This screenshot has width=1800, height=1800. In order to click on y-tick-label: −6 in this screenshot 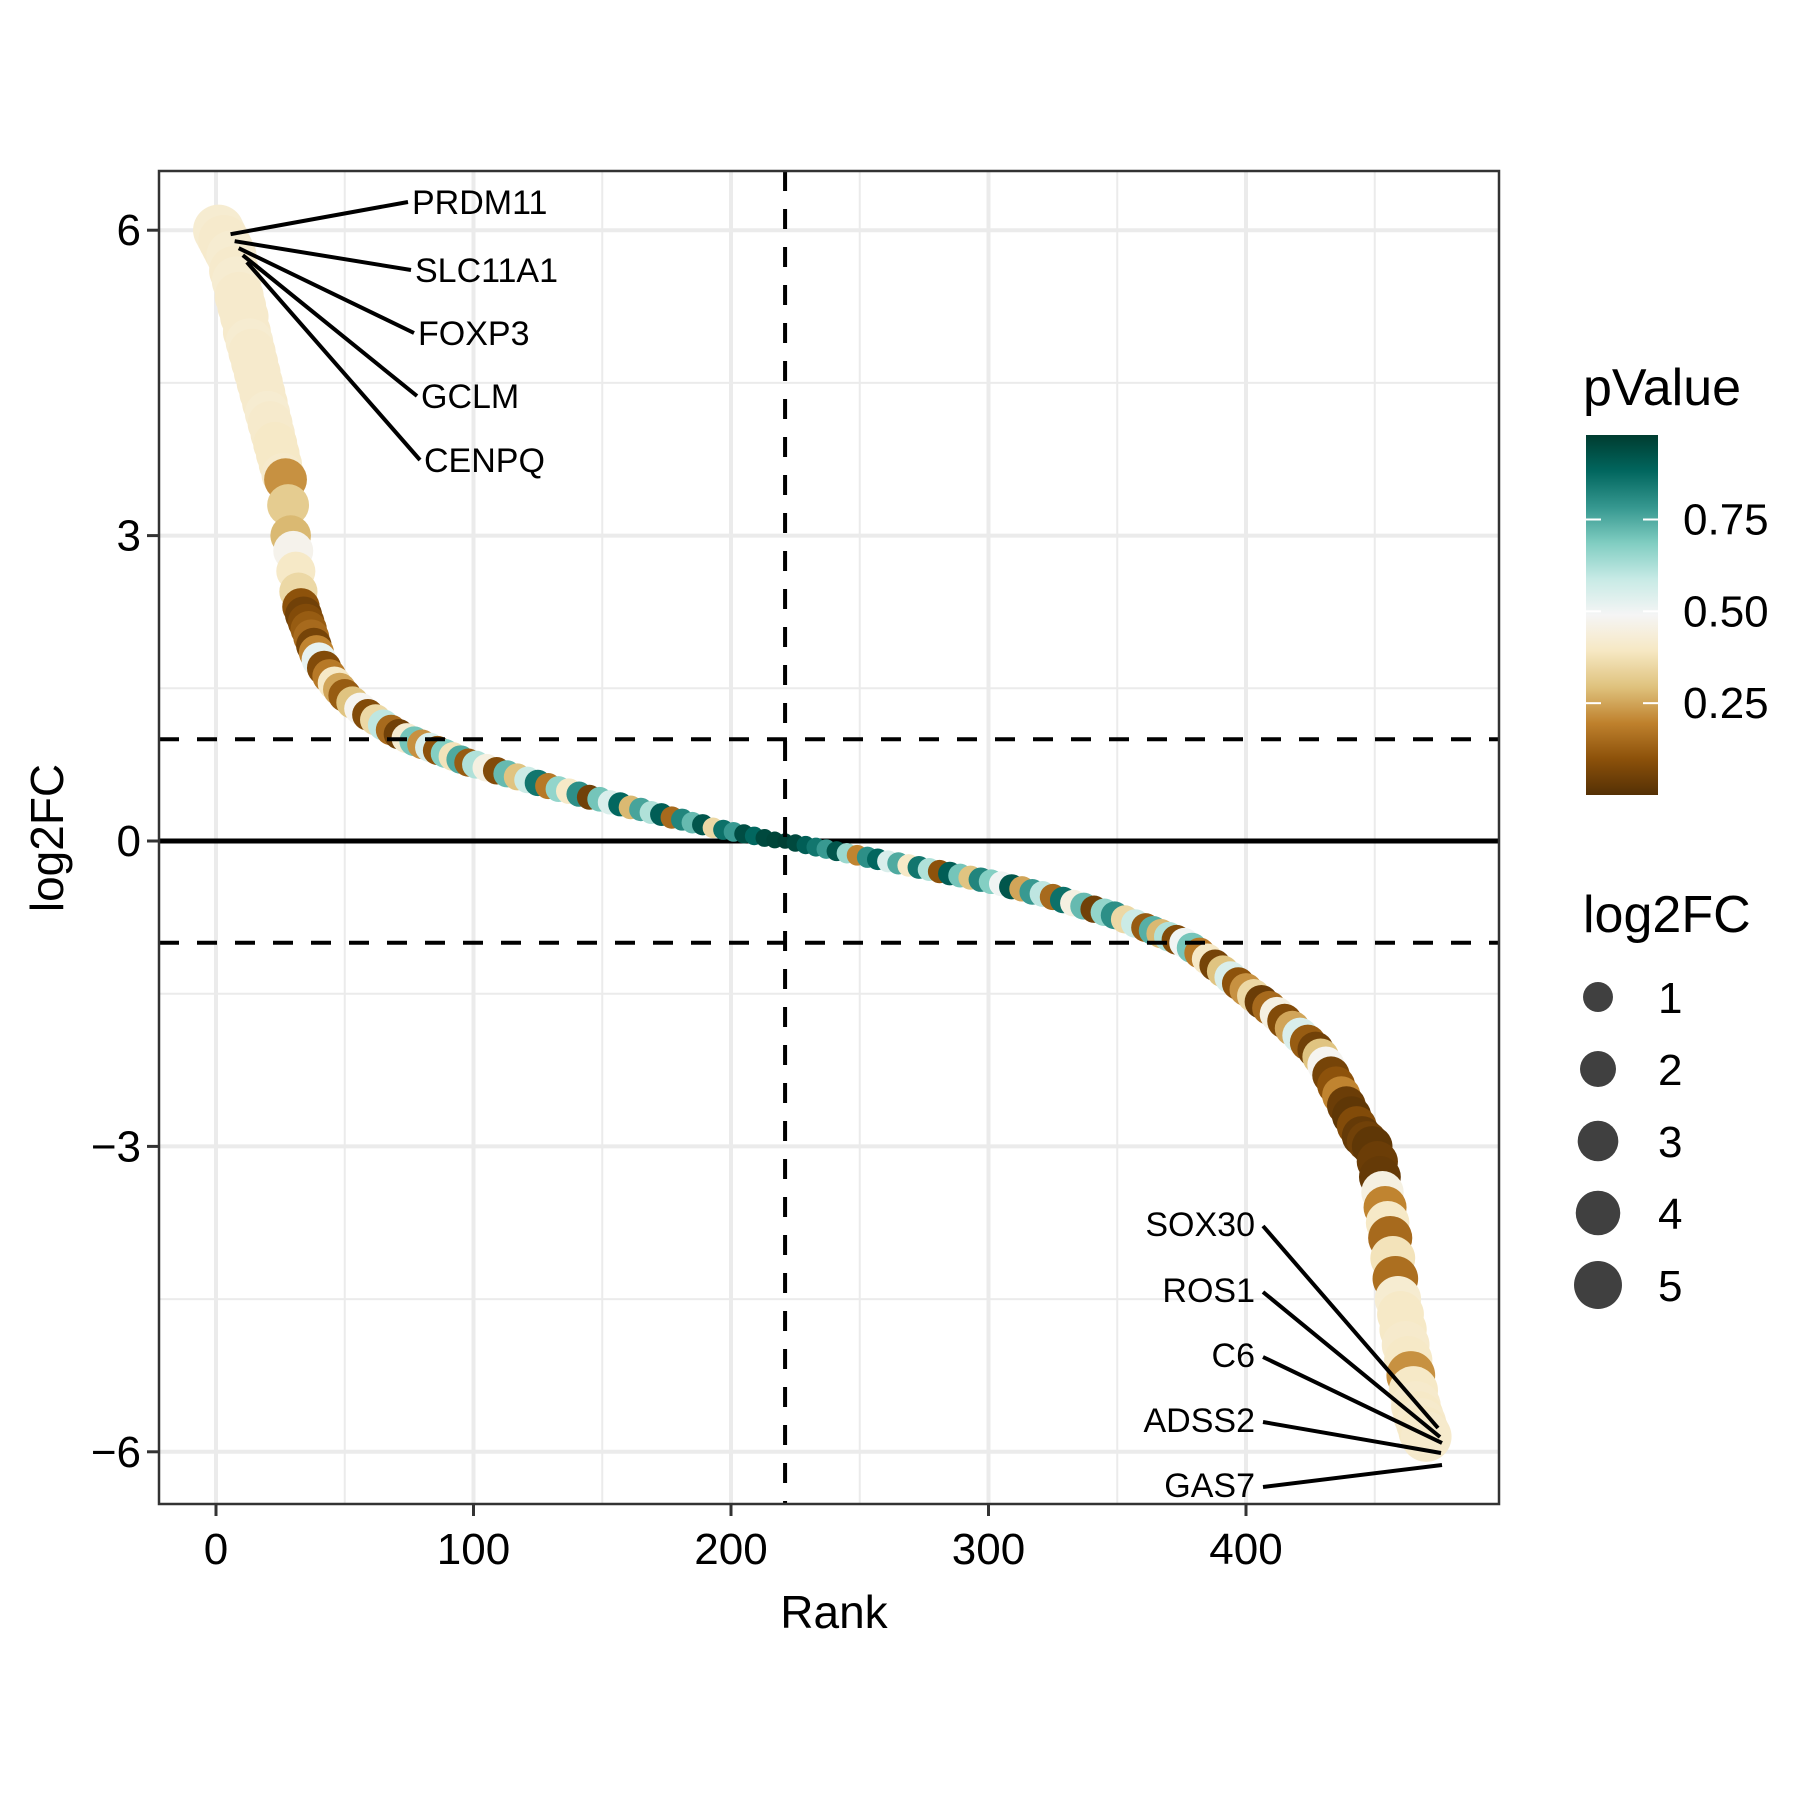, I will do `click(116, 1452)`.